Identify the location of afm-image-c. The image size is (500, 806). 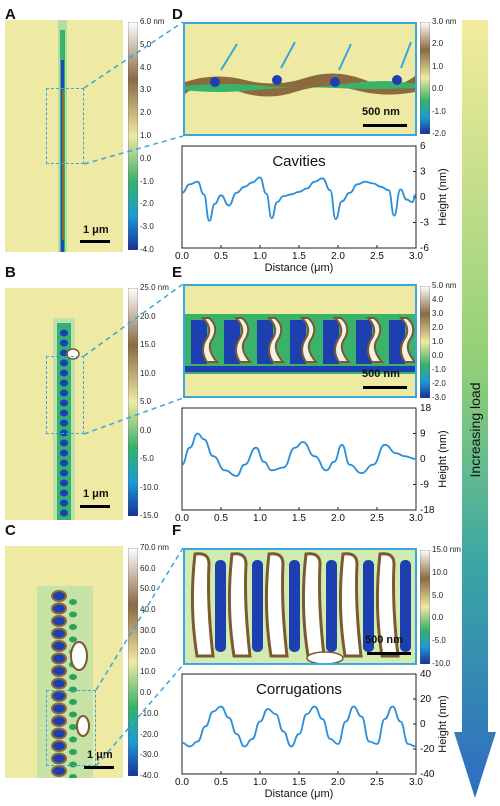
(64, 662).